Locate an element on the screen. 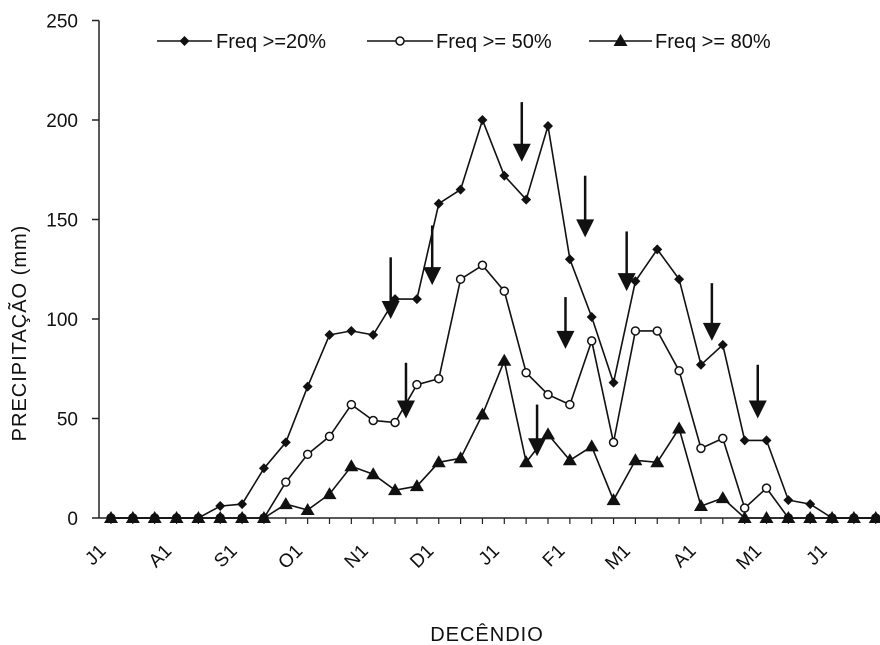 Image resolution: width=880 pixels, height=645 pixels. legend-label: Freq >= 50% is located at coordinates (494, 42).